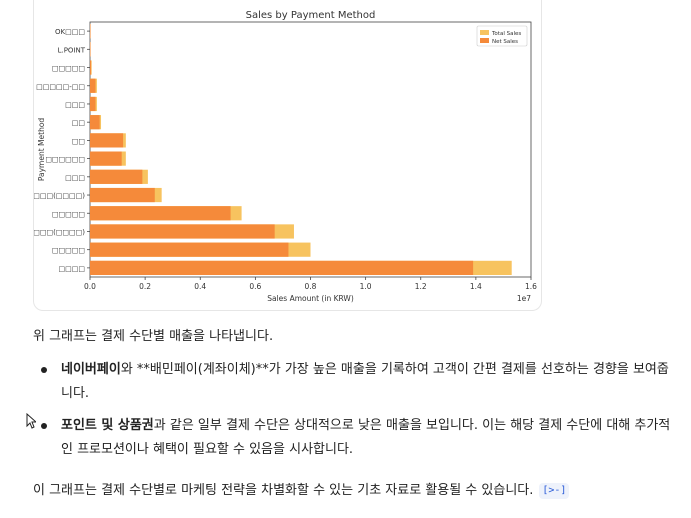 This screenshot has height=518, width=691. Describe the element at coordinates (255, 286) in the screenshot. I see `x-tick-label: 0.6` at that location.